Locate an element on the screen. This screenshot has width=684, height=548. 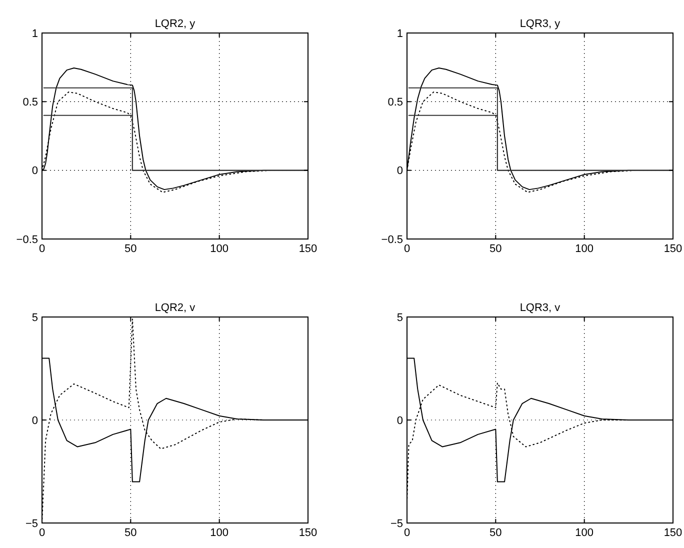
chart-title: LQR3, y is located at coordinates (540, 24).